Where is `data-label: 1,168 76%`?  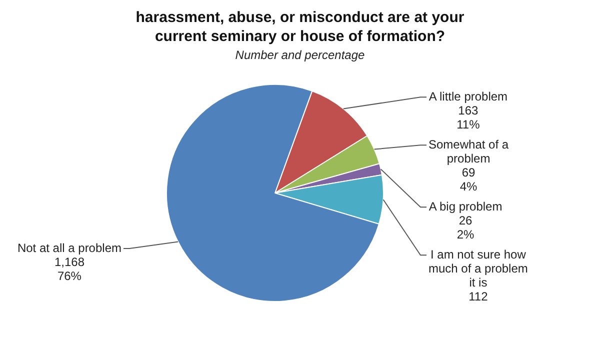 data-label: 1,168 76% is located at coordinates (69, 268).